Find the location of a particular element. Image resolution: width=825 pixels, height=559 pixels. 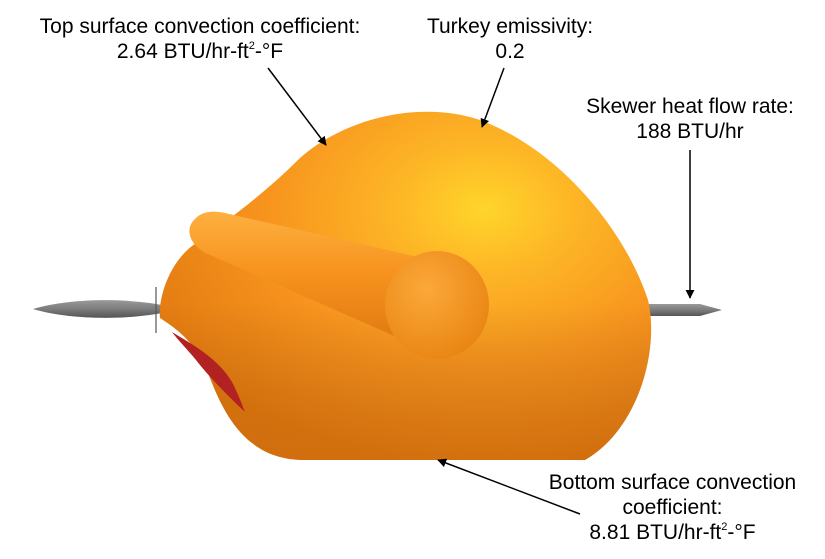

turkey-leg is located at coordinates (339, 285).